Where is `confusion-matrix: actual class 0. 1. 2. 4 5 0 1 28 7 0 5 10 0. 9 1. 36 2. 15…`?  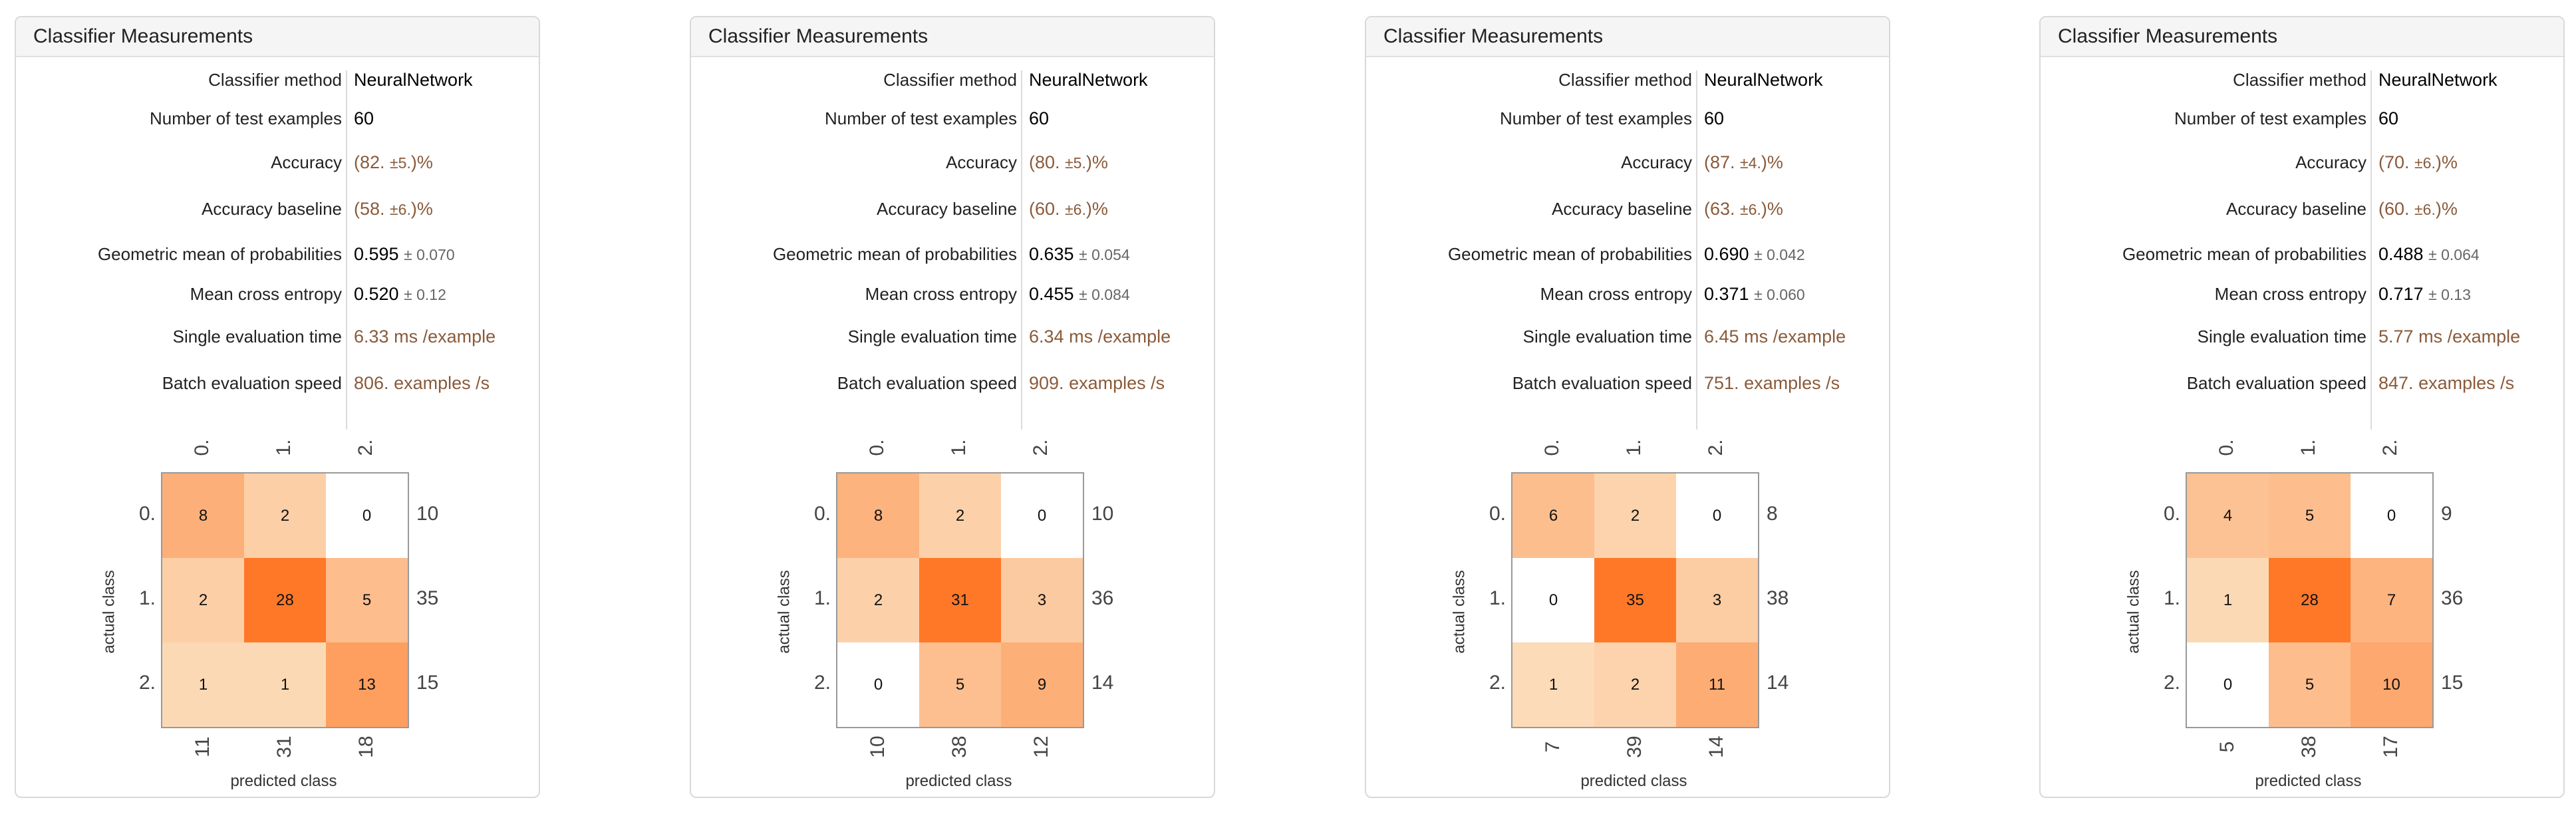
confusion-matrix: actual class 0. 1. 2. 4 5 0 1 28 7 0 5 10 0. 9 1. 36 2. 15… is located at coordinates (2302, 613).